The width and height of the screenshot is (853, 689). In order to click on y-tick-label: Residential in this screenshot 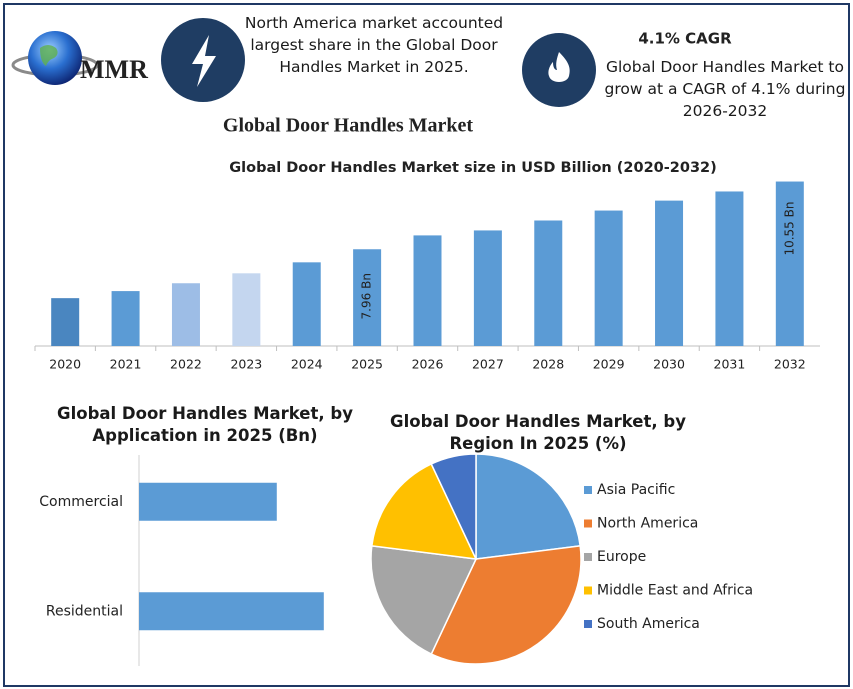, I will do `click(84, 611)`.